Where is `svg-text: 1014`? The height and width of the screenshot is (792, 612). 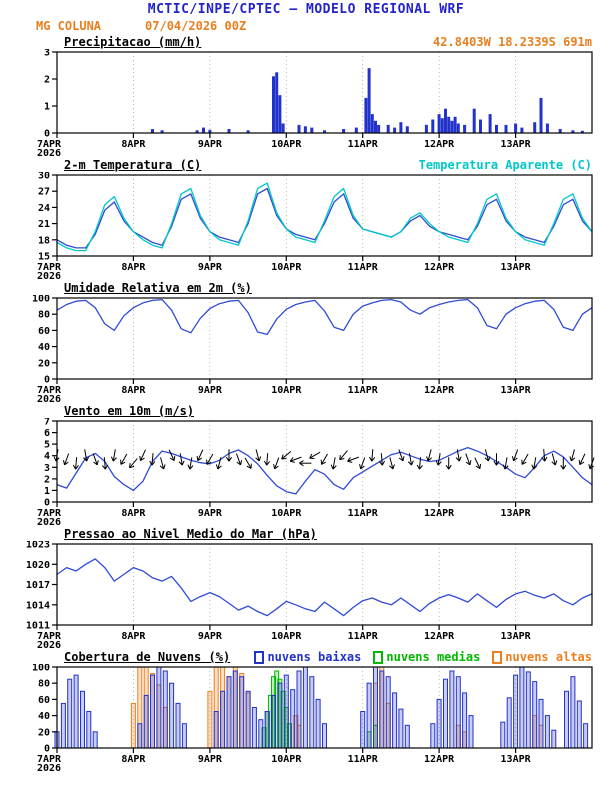
svg-text: 1014 is located at coordinates (38, 605).